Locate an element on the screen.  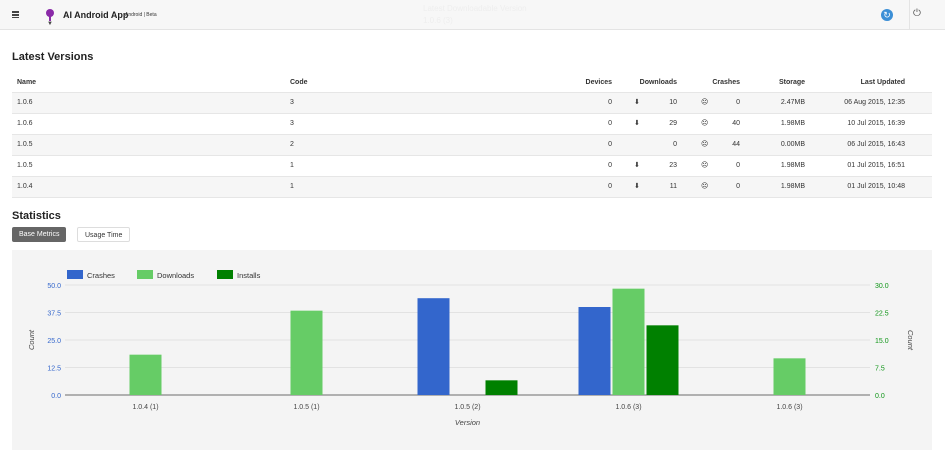
cell-downloads: 10 is located at coordinates (673, 102).